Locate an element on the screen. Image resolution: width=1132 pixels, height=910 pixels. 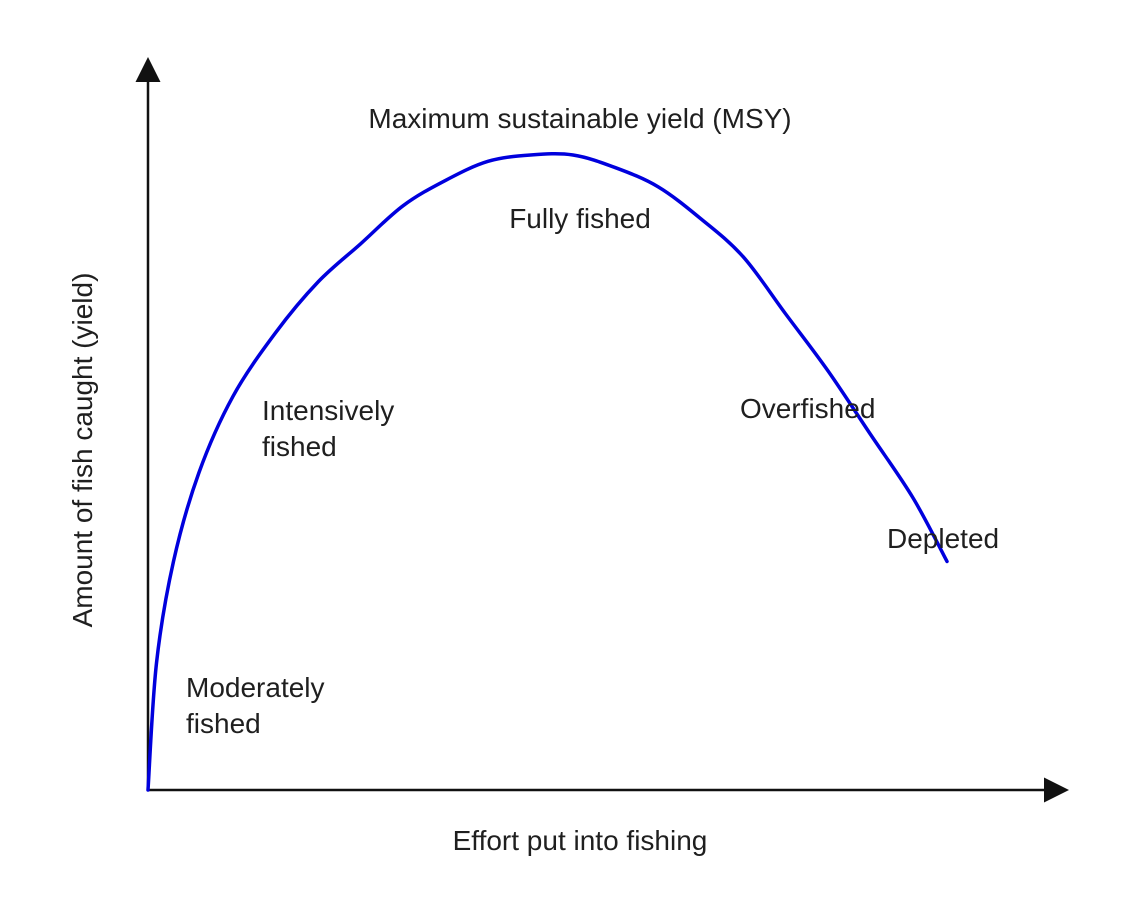
annotation-fully: Fully fished is located at coordinates (580, 218).